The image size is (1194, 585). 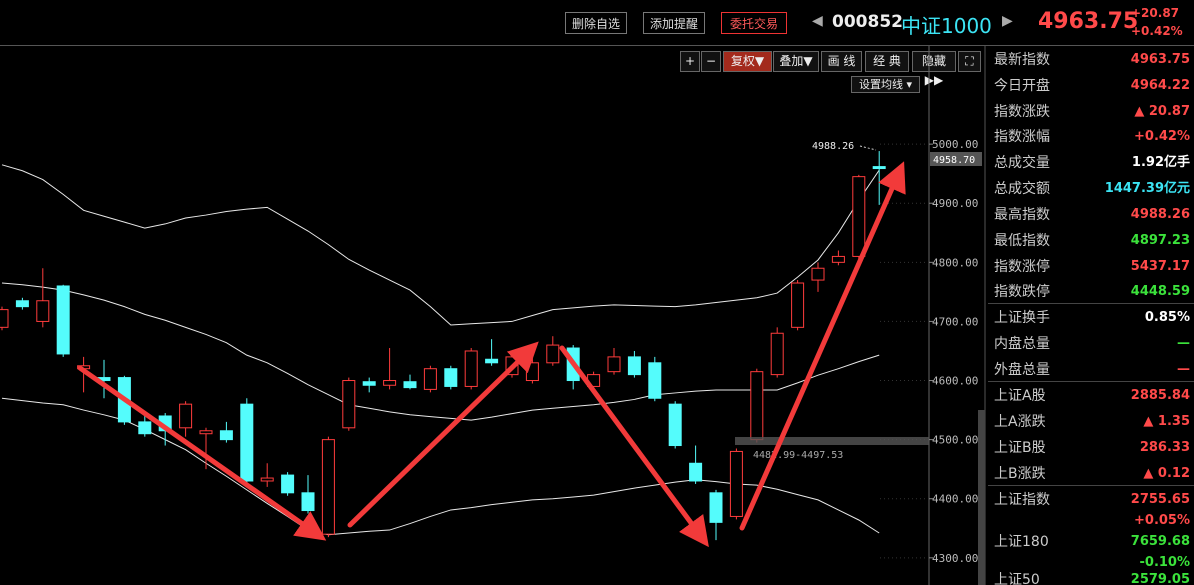 I want to click on scrollbar, so click(x=981, y=497).